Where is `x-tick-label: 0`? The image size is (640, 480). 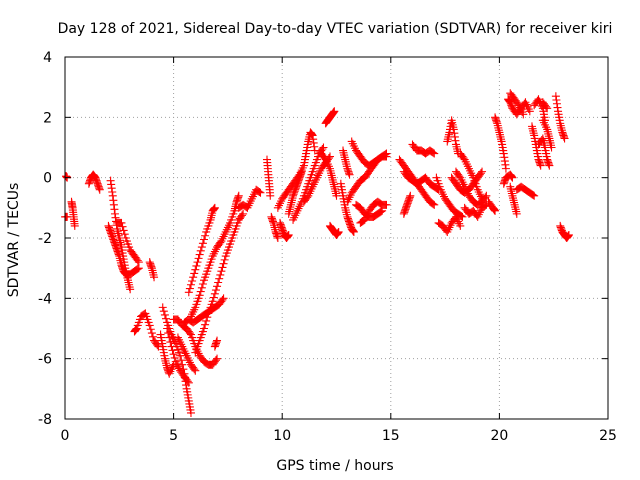
x-tick-label: 0 is located at coordinates (65, 436).